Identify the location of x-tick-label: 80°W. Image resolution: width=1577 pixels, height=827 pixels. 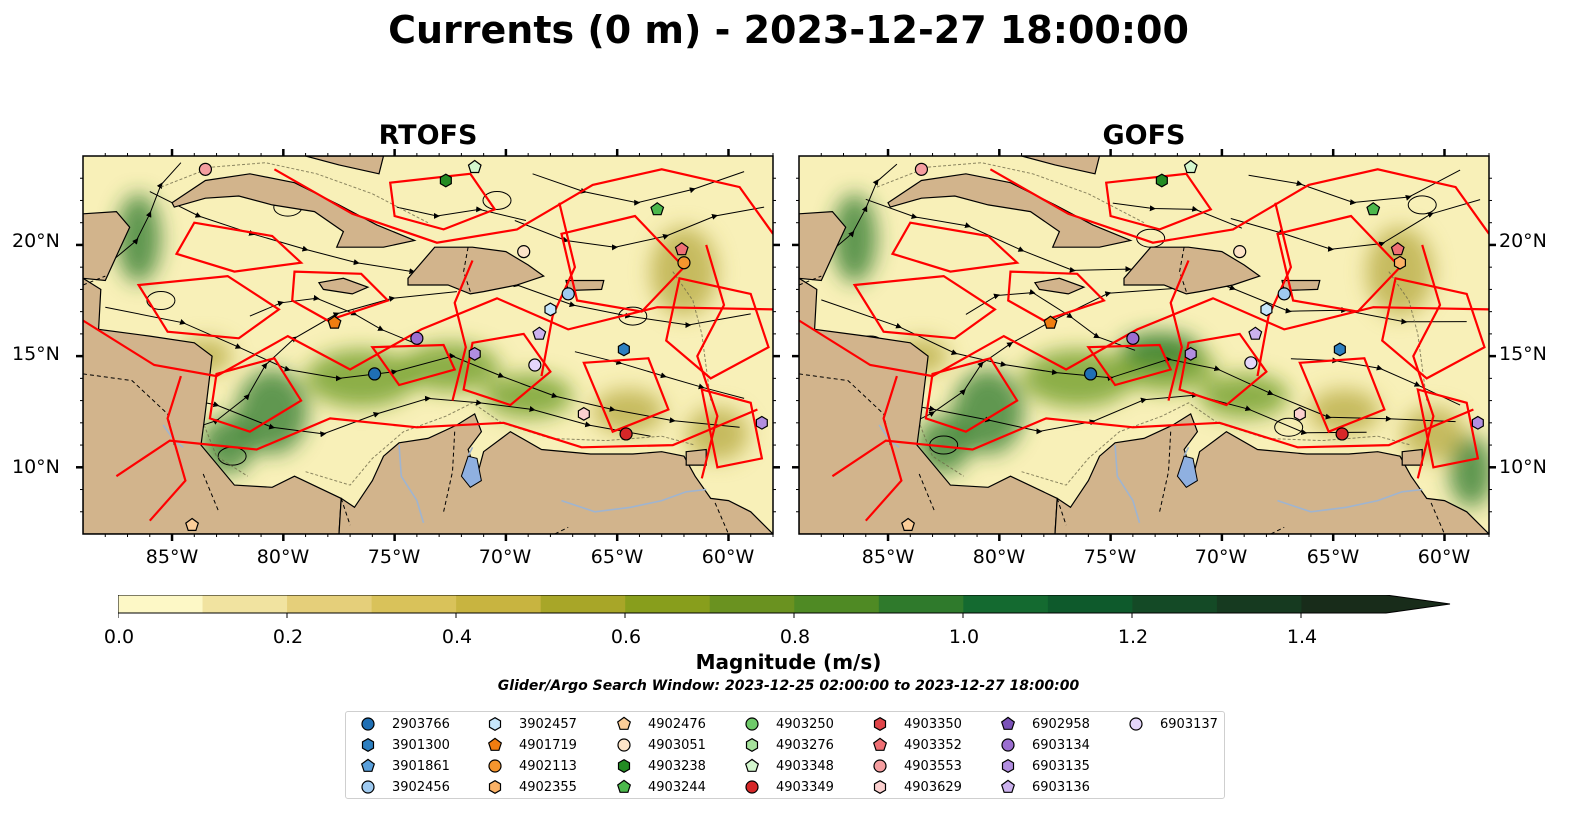
(283, 557).